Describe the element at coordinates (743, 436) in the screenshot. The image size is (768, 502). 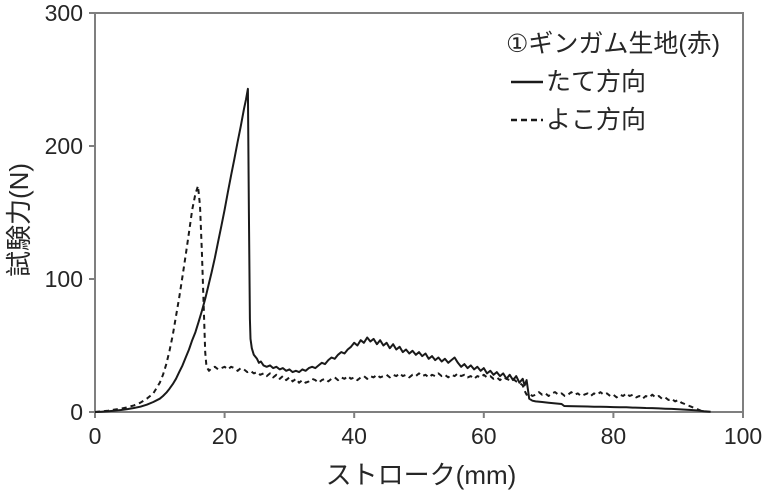
I see `x-tick-label: 100` at that location.